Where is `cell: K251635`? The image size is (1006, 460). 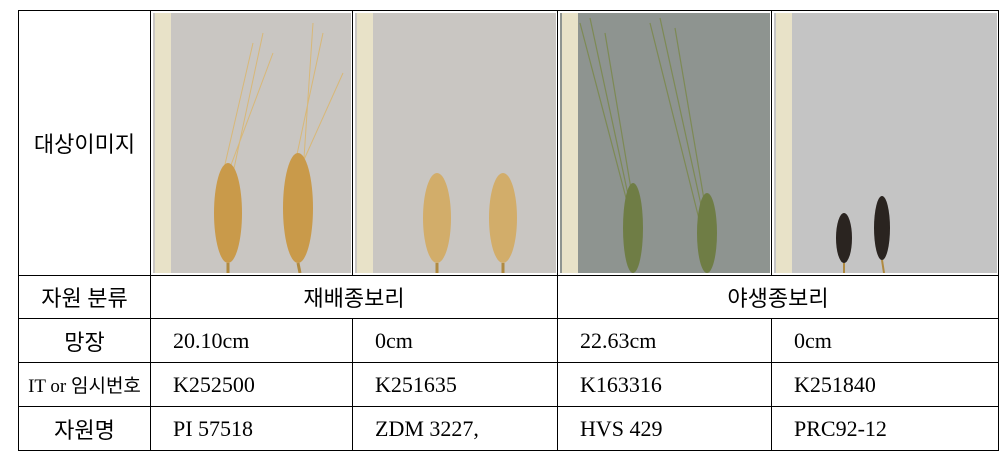 cell: K251635 is located at coordinates (455, 384).